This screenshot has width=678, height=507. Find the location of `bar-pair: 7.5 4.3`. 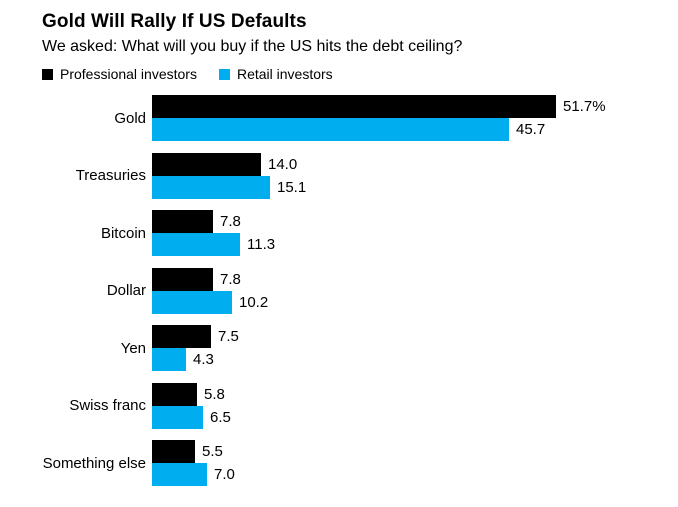

bar-pair: 7.5 4.3 is located at coordinates (405, 348).